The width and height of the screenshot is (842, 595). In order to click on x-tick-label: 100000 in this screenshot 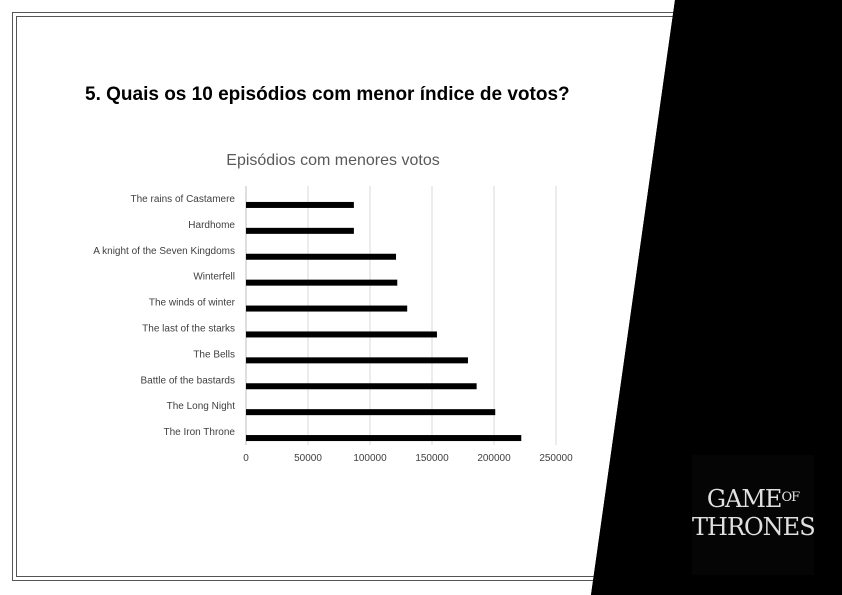, I will do `click(370, 458)`.